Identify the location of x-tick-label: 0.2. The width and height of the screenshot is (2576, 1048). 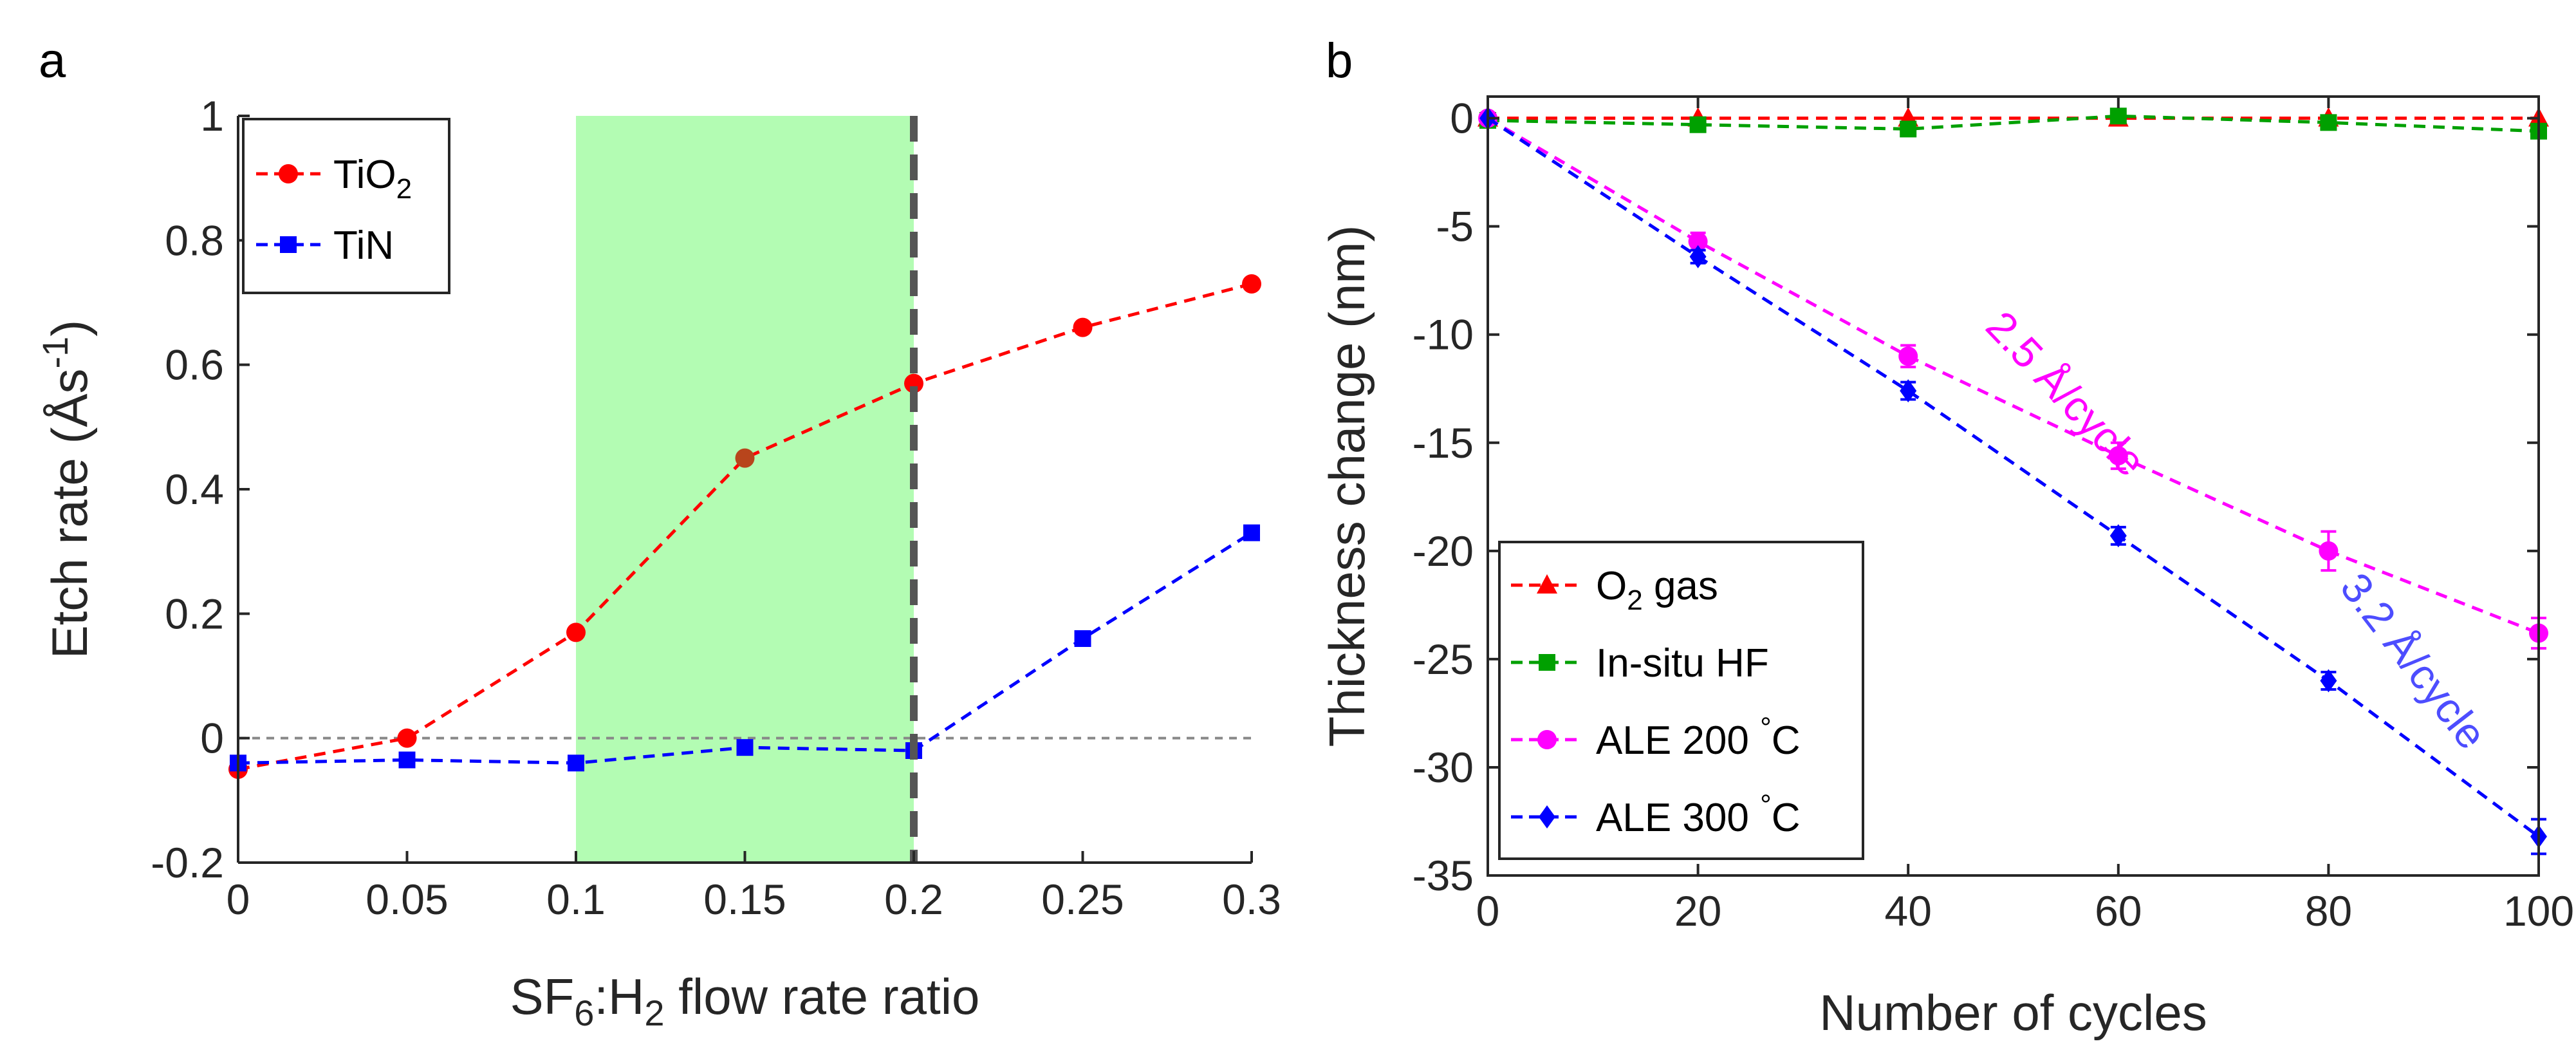
(913, 899).